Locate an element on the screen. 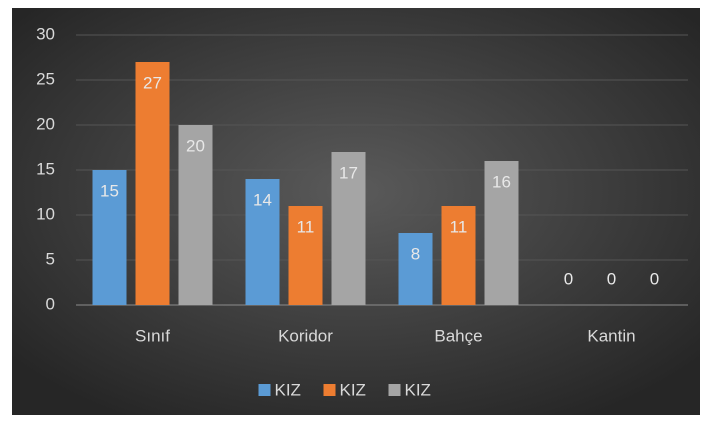 The image size is (705, 421). x-tick-label: Koridor is located at coordinates (305, 335).